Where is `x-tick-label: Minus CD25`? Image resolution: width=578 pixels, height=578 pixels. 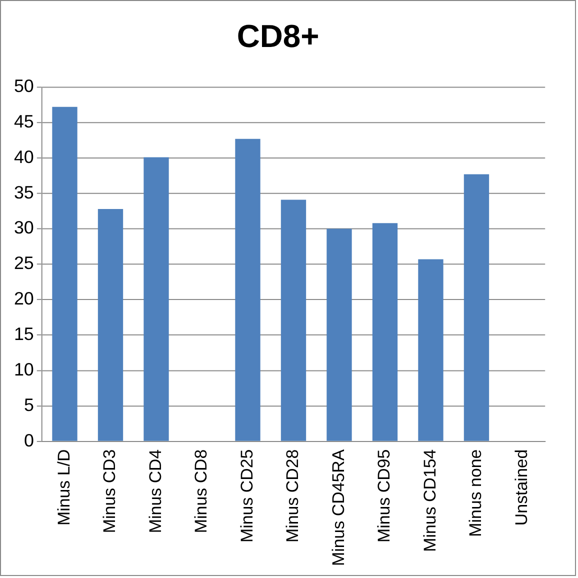 x-tick-label: Minus CD25 is located at coordinates (246, 495).